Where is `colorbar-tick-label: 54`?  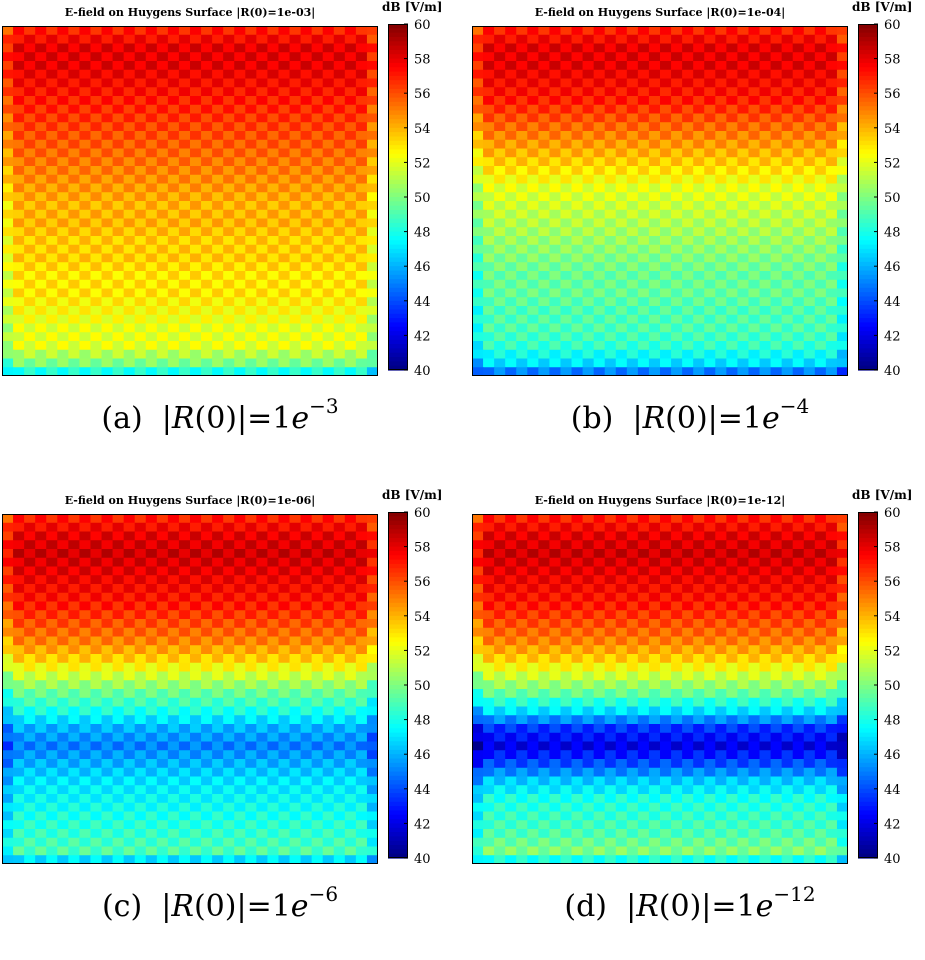
colorbar-tick-label: 54 is located at coordinates (422, 617).